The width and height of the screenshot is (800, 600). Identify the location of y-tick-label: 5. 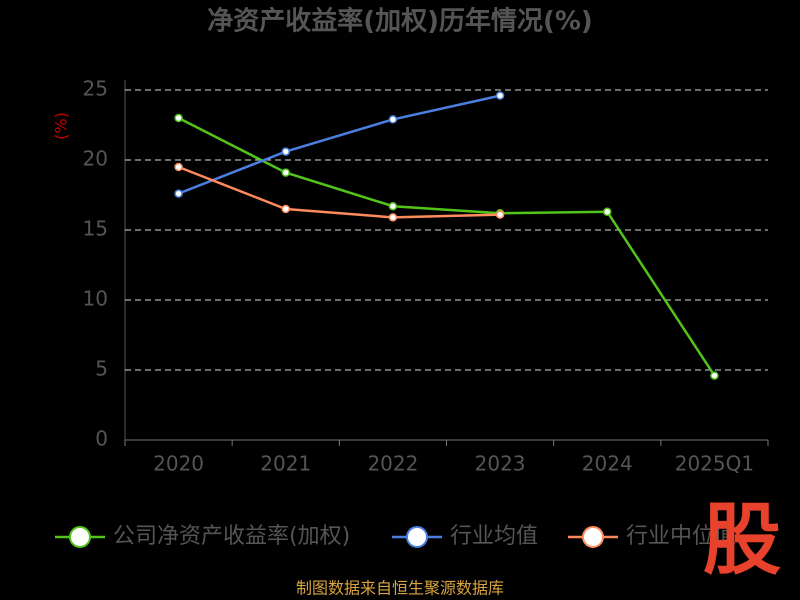
(101, 369).